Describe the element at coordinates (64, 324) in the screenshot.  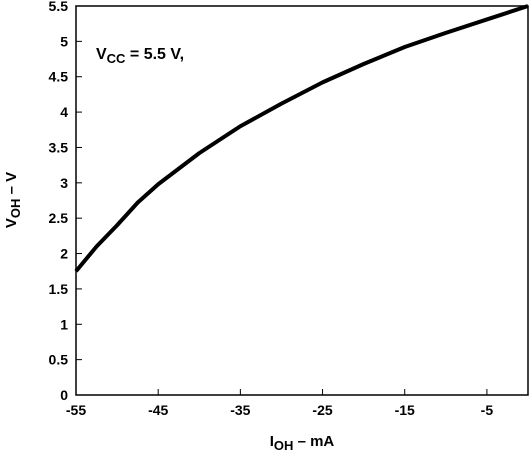
I see `y-tick-label: 1` at that location.